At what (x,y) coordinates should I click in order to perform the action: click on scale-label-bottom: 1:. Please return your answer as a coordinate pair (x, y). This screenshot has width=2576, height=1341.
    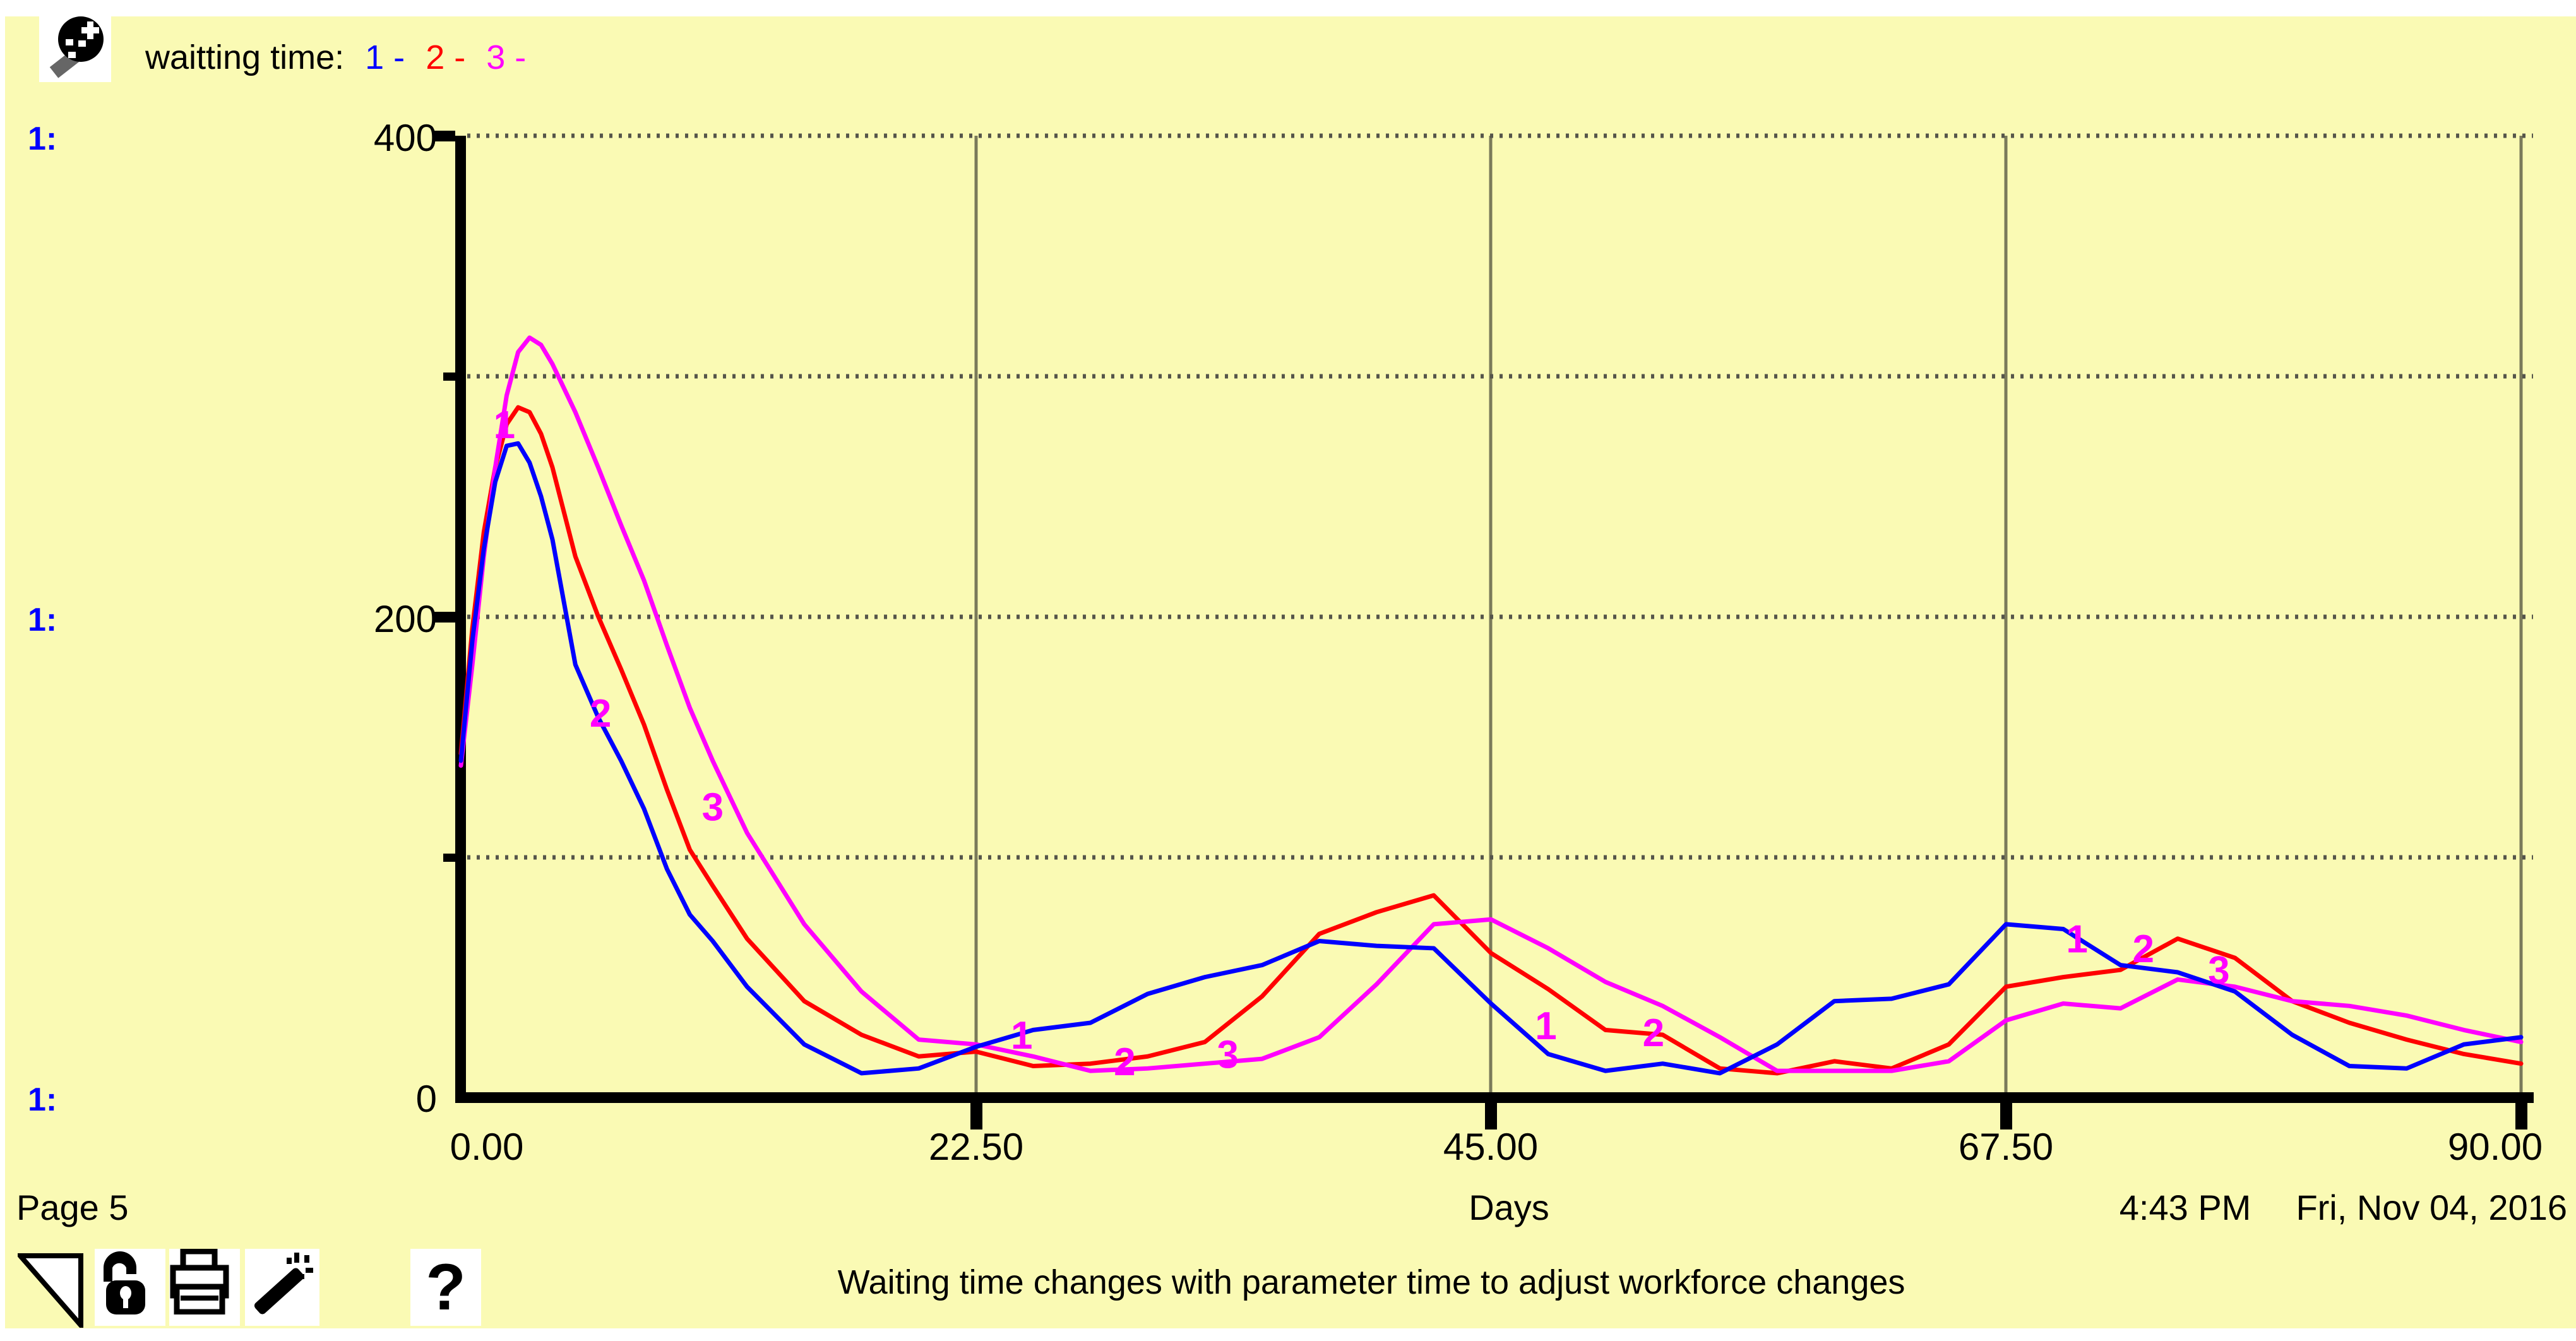
    Looking at the image, I should click on (42, 1100).